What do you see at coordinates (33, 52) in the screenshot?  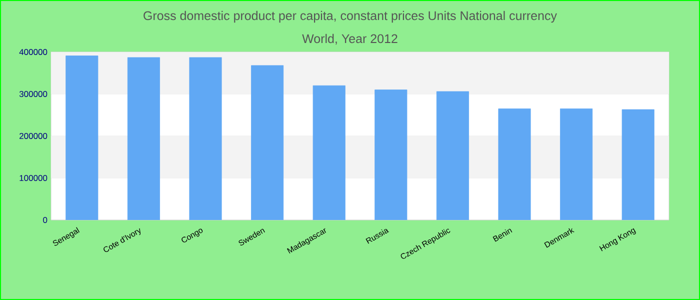 I see `y-tick-label: 400000` at bounding box center [33, 52].